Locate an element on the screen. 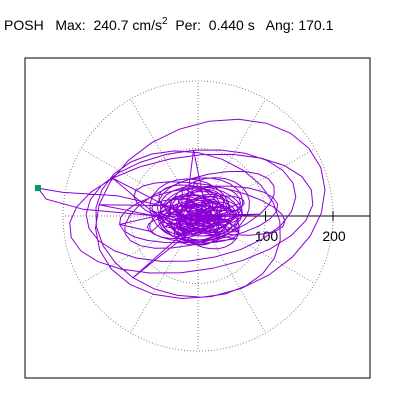 The height and width of the screenshot is (400, 400). max-unit-exponent: 2 is located at coordinates (164, 21).